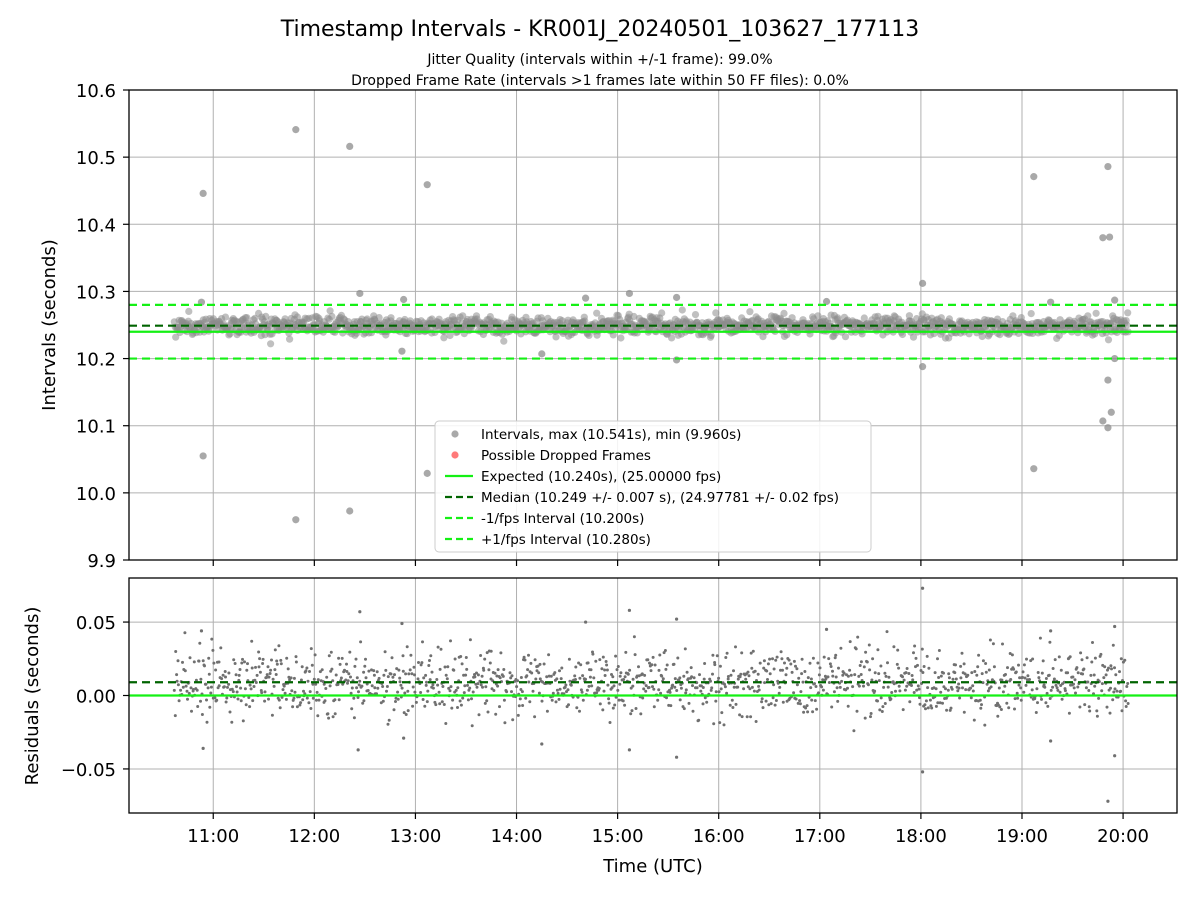 This screenshot has width=1200, height=900. What do you see at coordinates (32, 696) in the screenshot?
I see `residuals-y-axis-label: Residuals (seconds)` at bounding box center [32, 696].